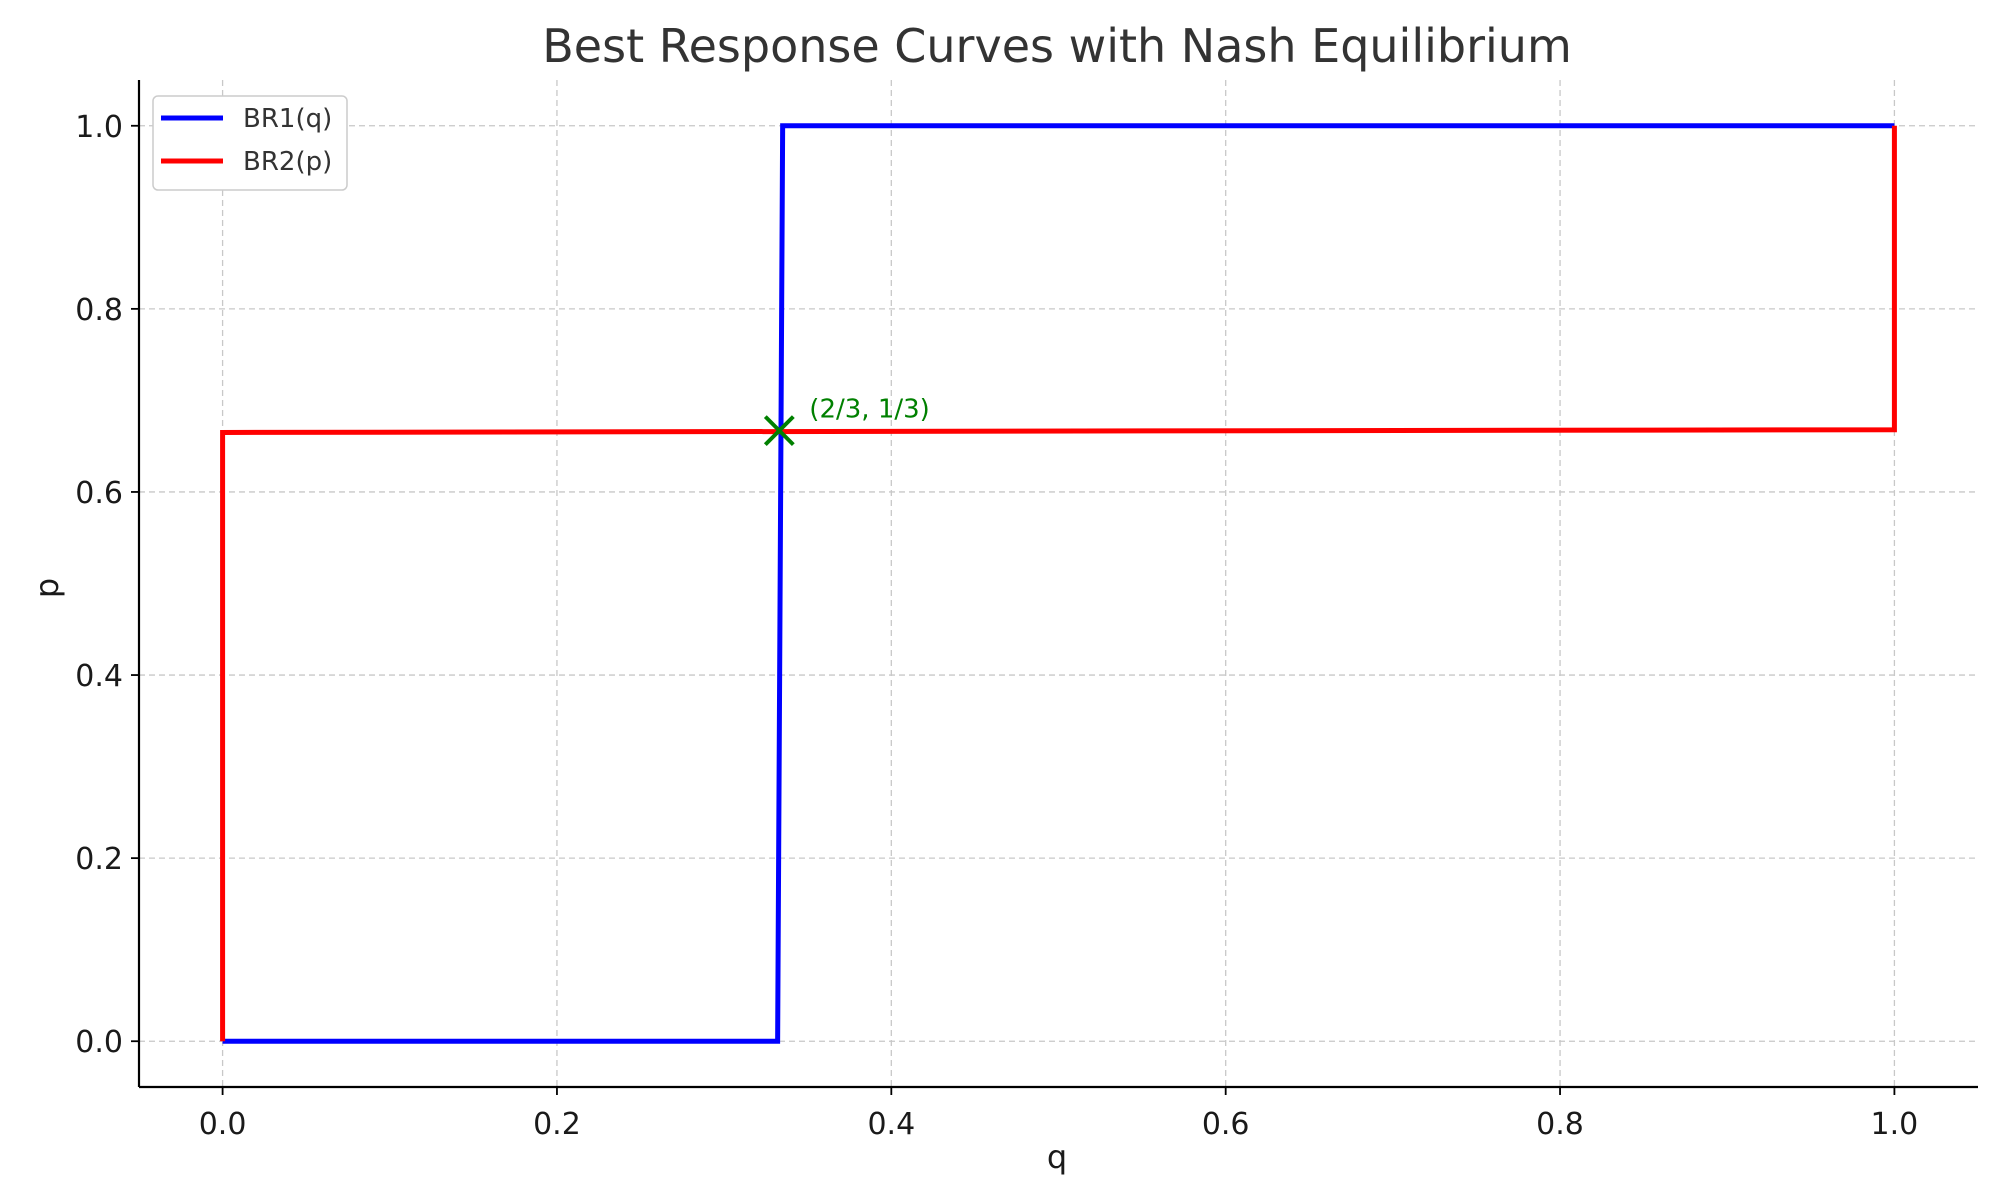 The image size is (2000, 1204). What do you see at coordinates (47, 588) in the screenshot?
I see `y-axis-label: p` at bounding box center [47, 588].